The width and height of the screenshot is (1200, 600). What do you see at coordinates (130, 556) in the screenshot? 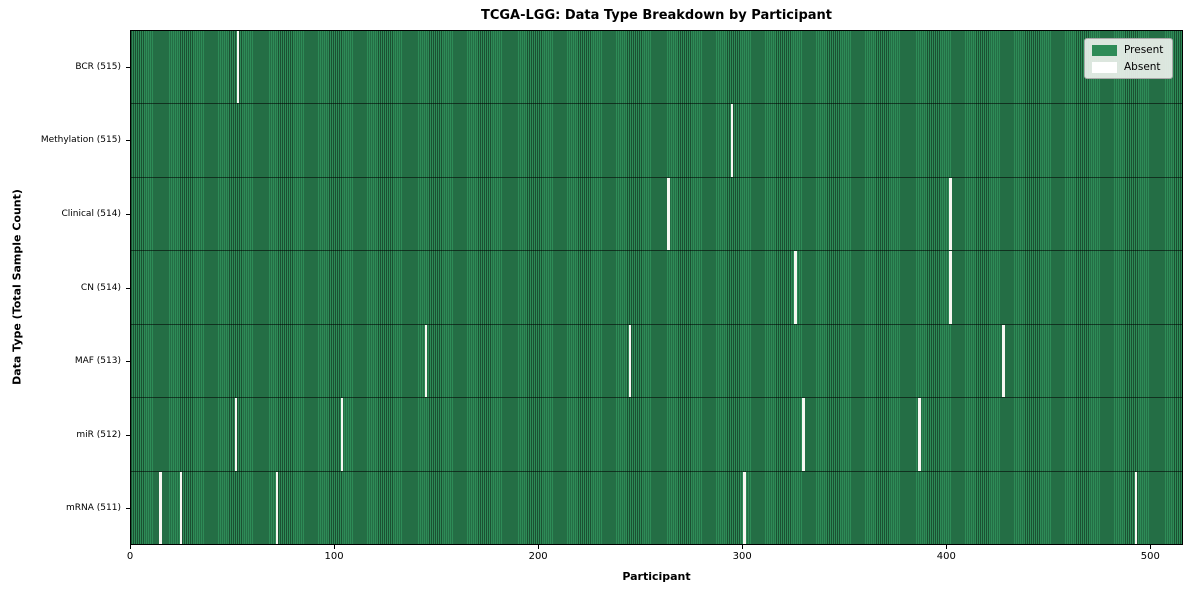
I see `x-tick-label: 0` at bounding box center [130, 556].